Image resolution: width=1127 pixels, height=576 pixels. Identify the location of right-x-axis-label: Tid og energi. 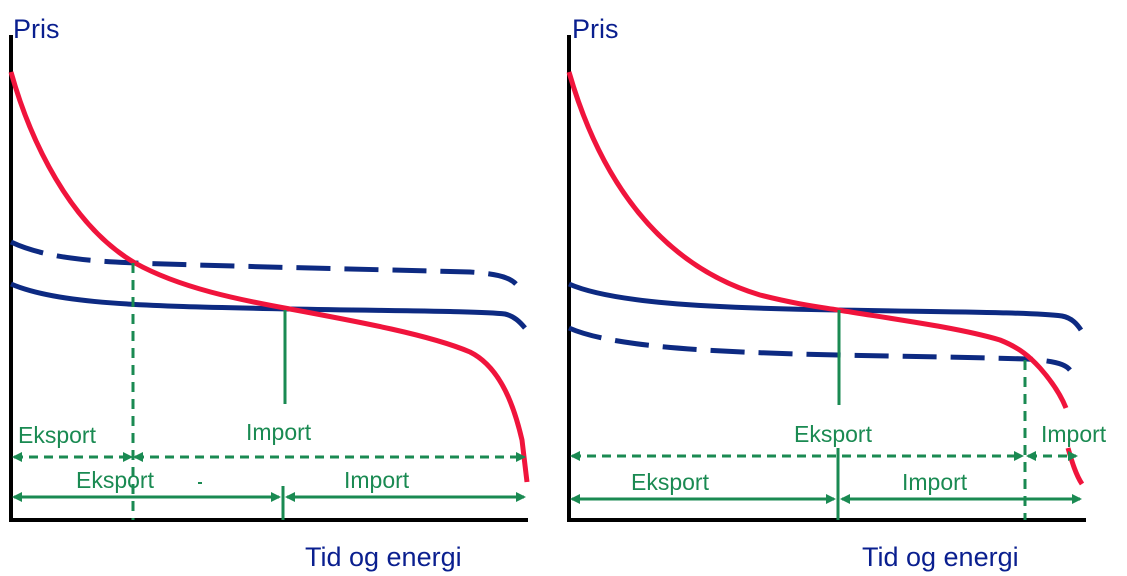
(940, 557).